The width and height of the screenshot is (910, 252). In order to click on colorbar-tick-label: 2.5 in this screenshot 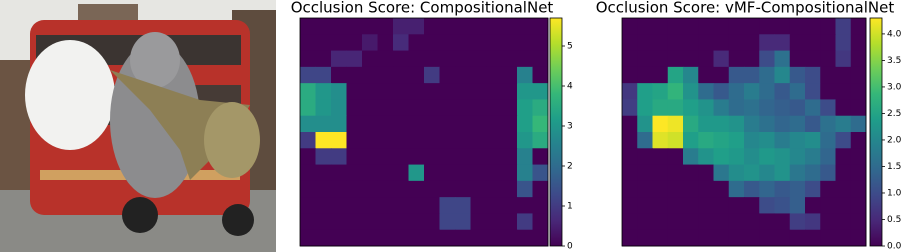, I will do `click(894, 114)`.